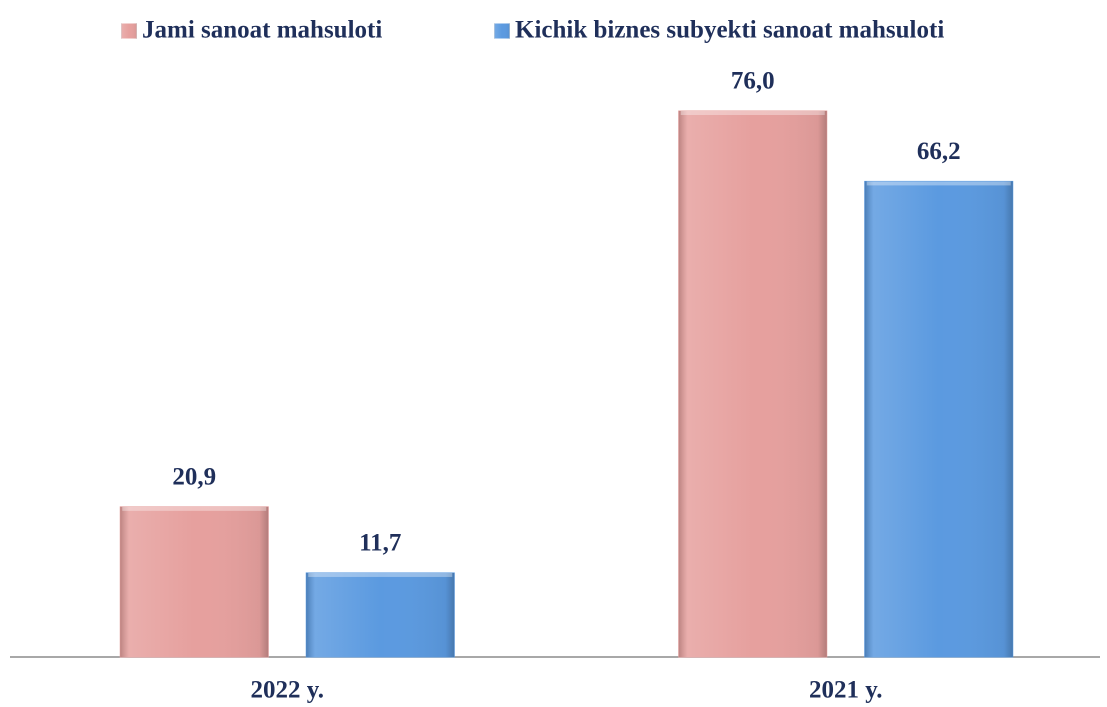 Image resolution: width=1107 pixels, height=707 pixels. What do you see at coordinates (194, 477) in the screenshot?
I see `value-label: 20,9` at bounding box center [194, 477].